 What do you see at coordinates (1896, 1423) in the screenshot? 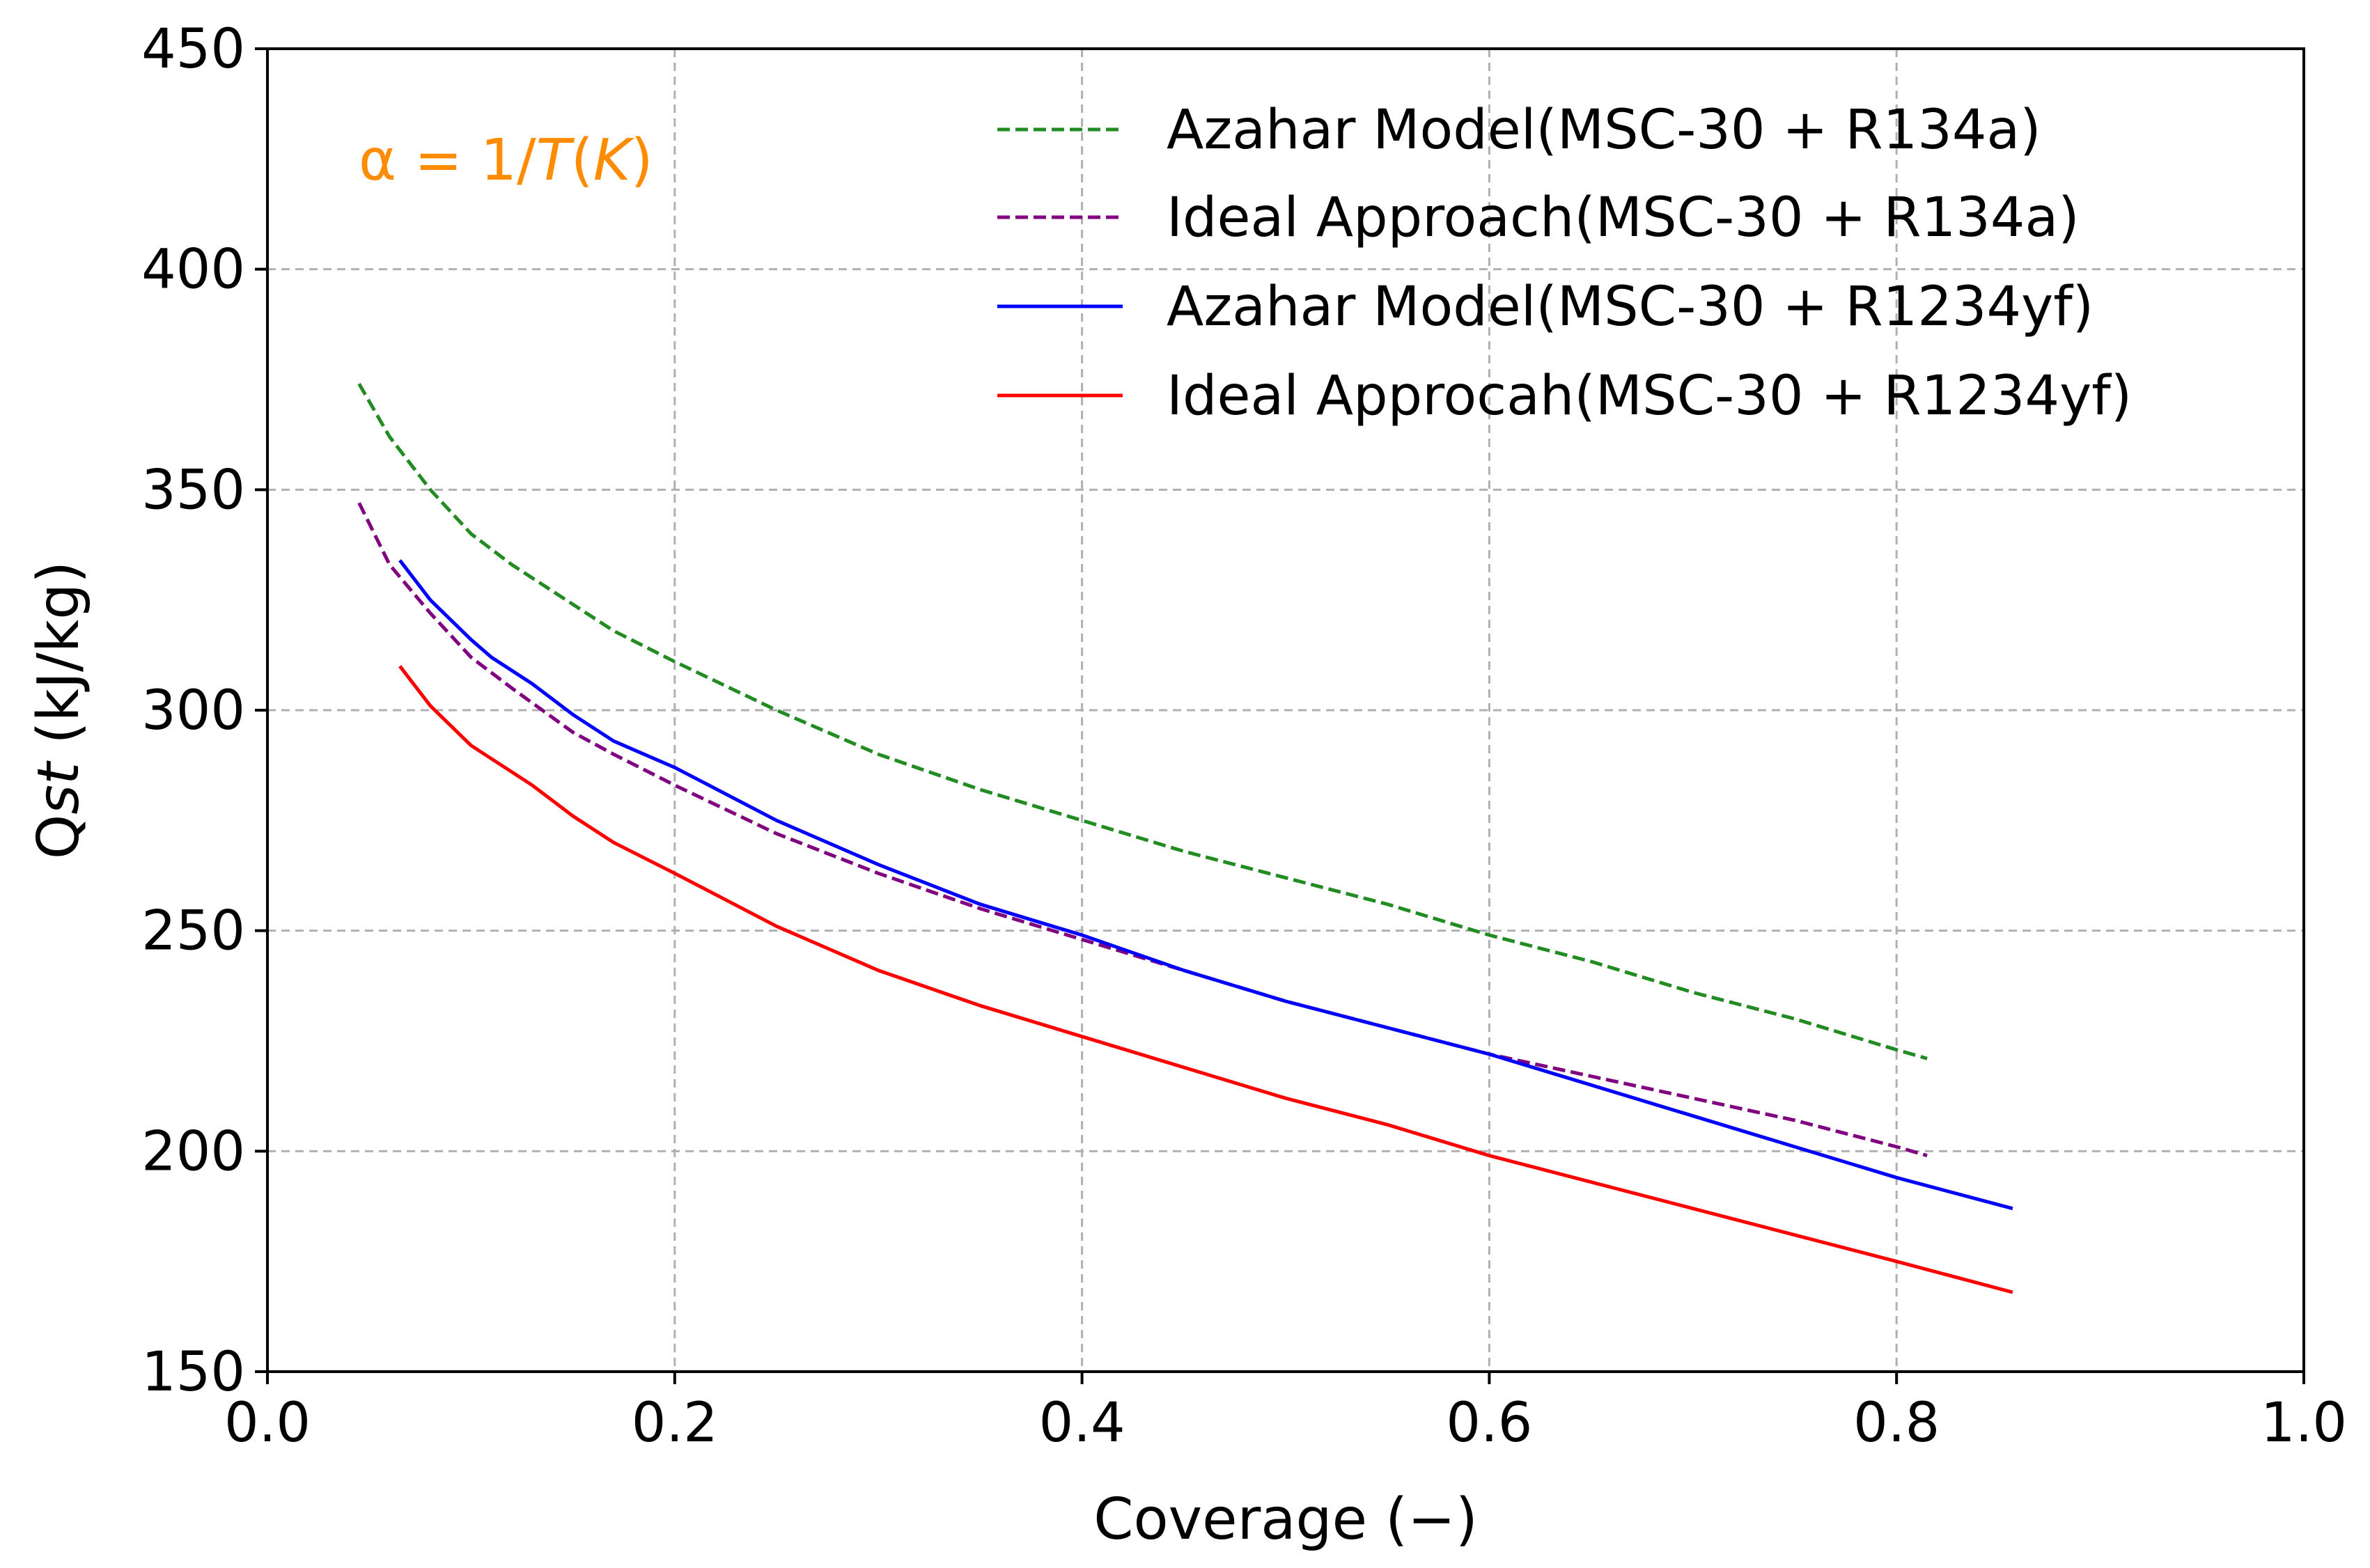
I see `x-tick-label: 0.8` at bounding box center [1896, 1423].